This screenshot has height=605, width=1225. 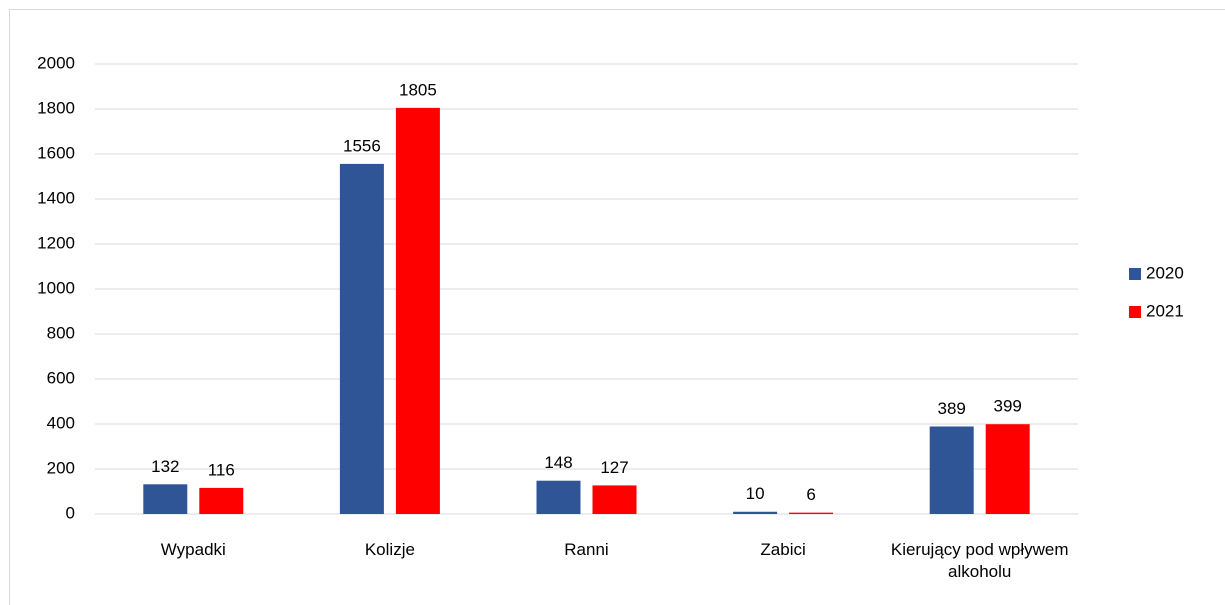 What do you see at coordinates (61, 377) in the screenshot?
I see `y-tick-label: 600` at bounding box center [61, 377].